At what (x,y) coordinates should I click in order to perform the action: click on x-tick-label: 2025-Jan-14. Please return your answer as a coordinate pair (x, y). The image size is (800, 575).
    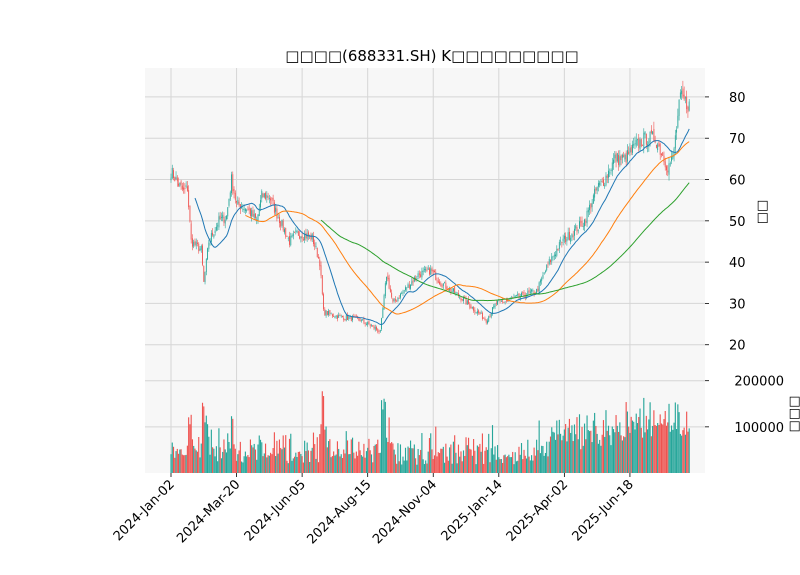
    Looking at the image, I should click on (472, 510).